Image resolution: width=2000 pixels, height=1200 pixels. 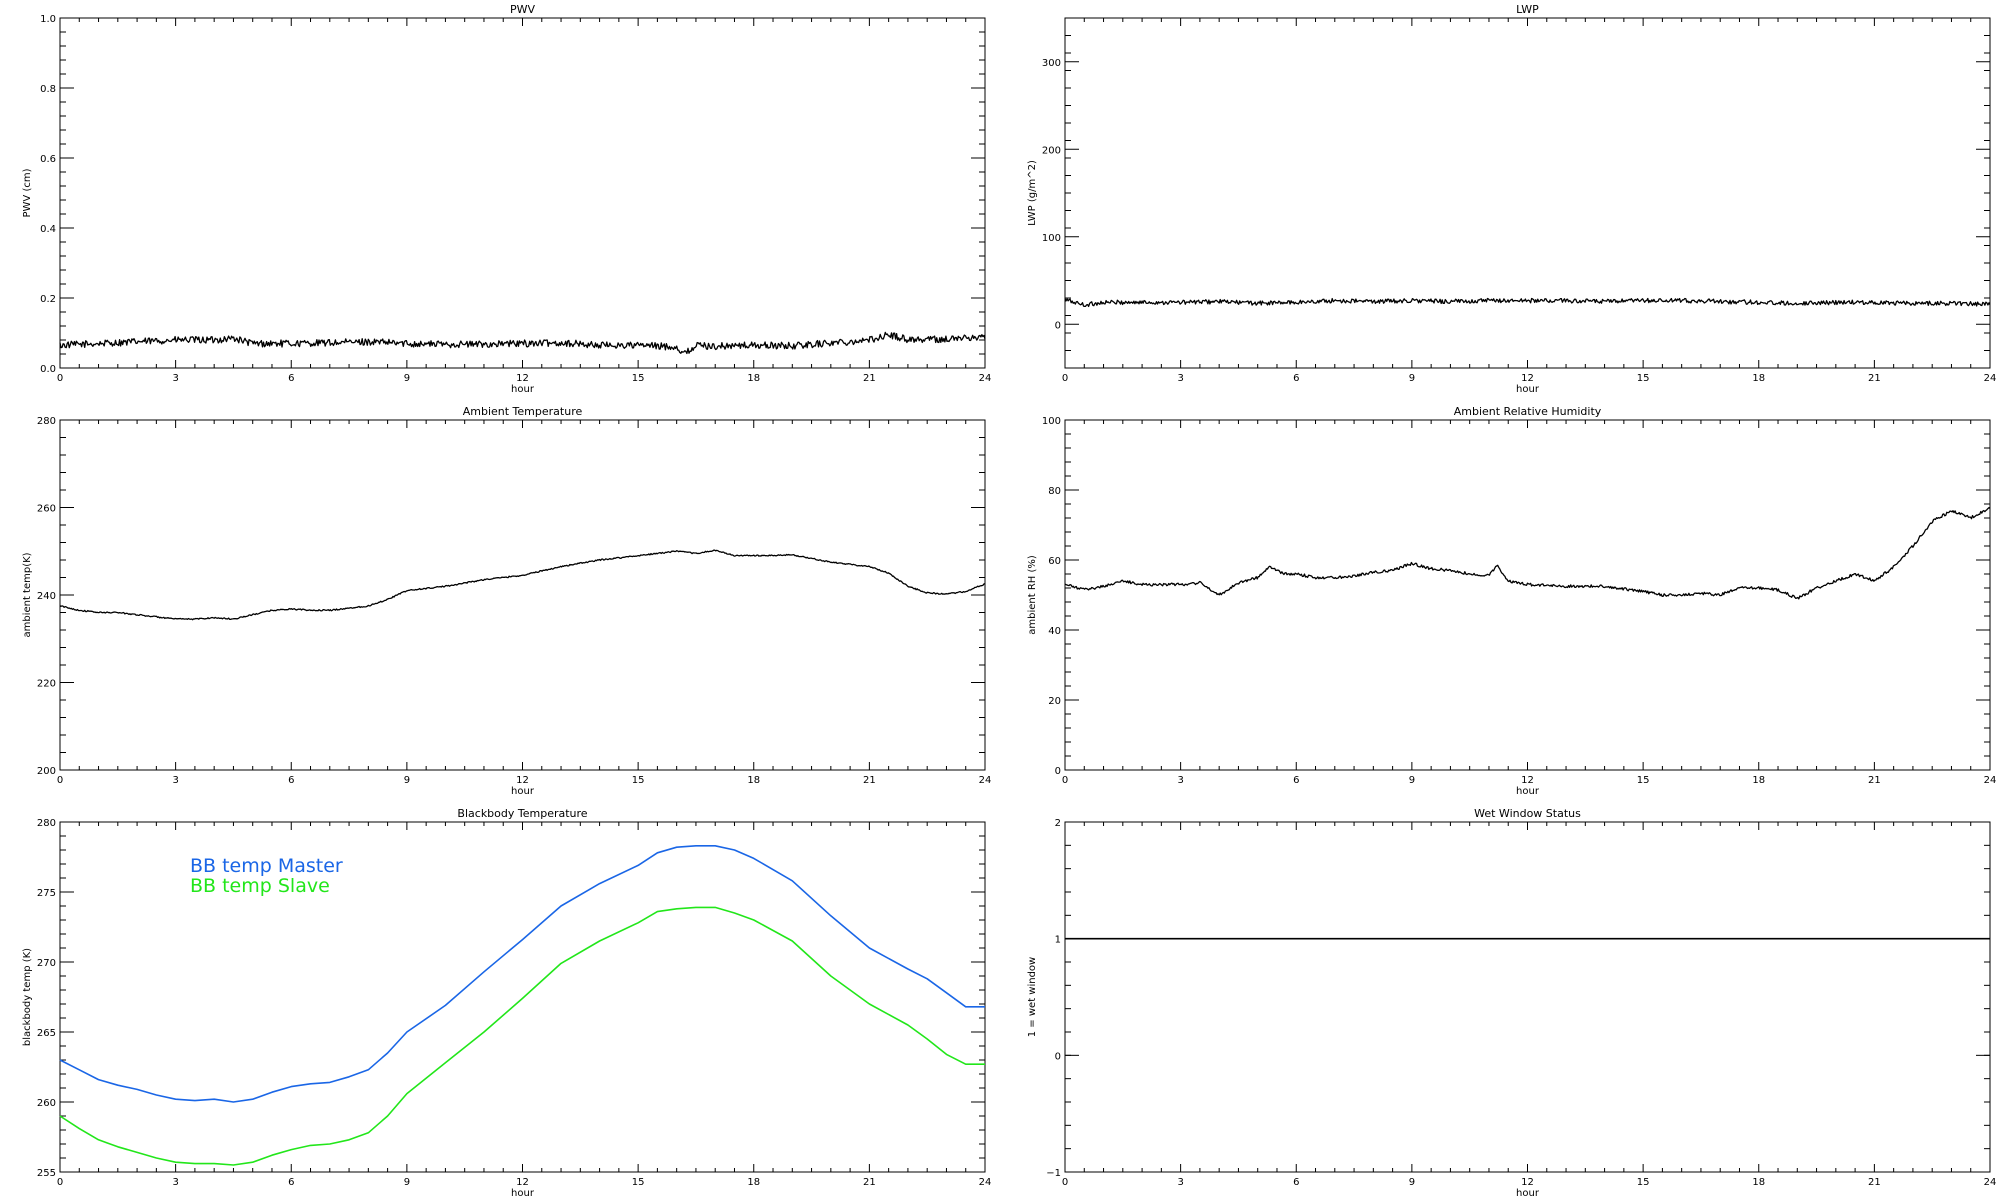 I want to click on legend-entry: BB temp Master, so click(x=266, y=866).